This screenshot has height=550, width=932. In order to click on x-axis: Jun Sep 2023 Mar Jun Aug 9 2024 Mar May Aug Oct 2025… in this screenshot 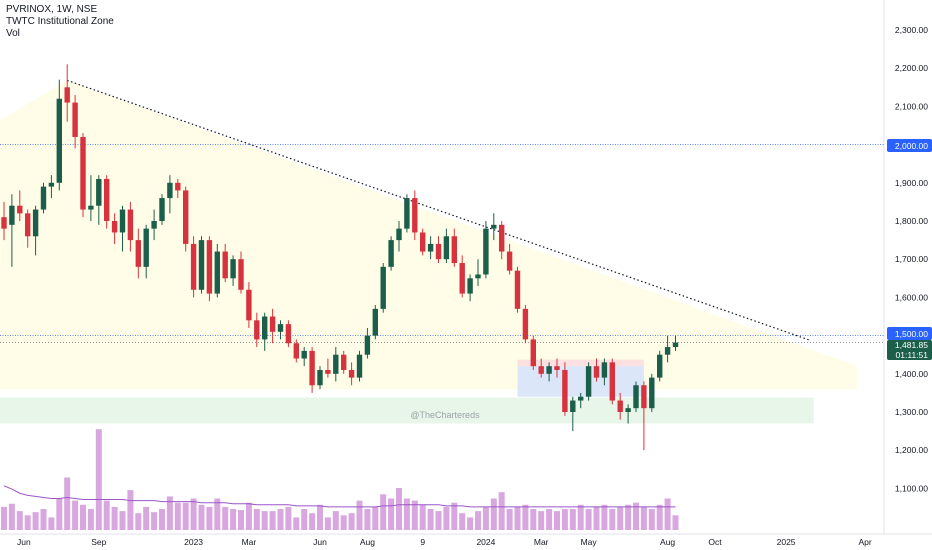, I will do `click(444, 542)`.